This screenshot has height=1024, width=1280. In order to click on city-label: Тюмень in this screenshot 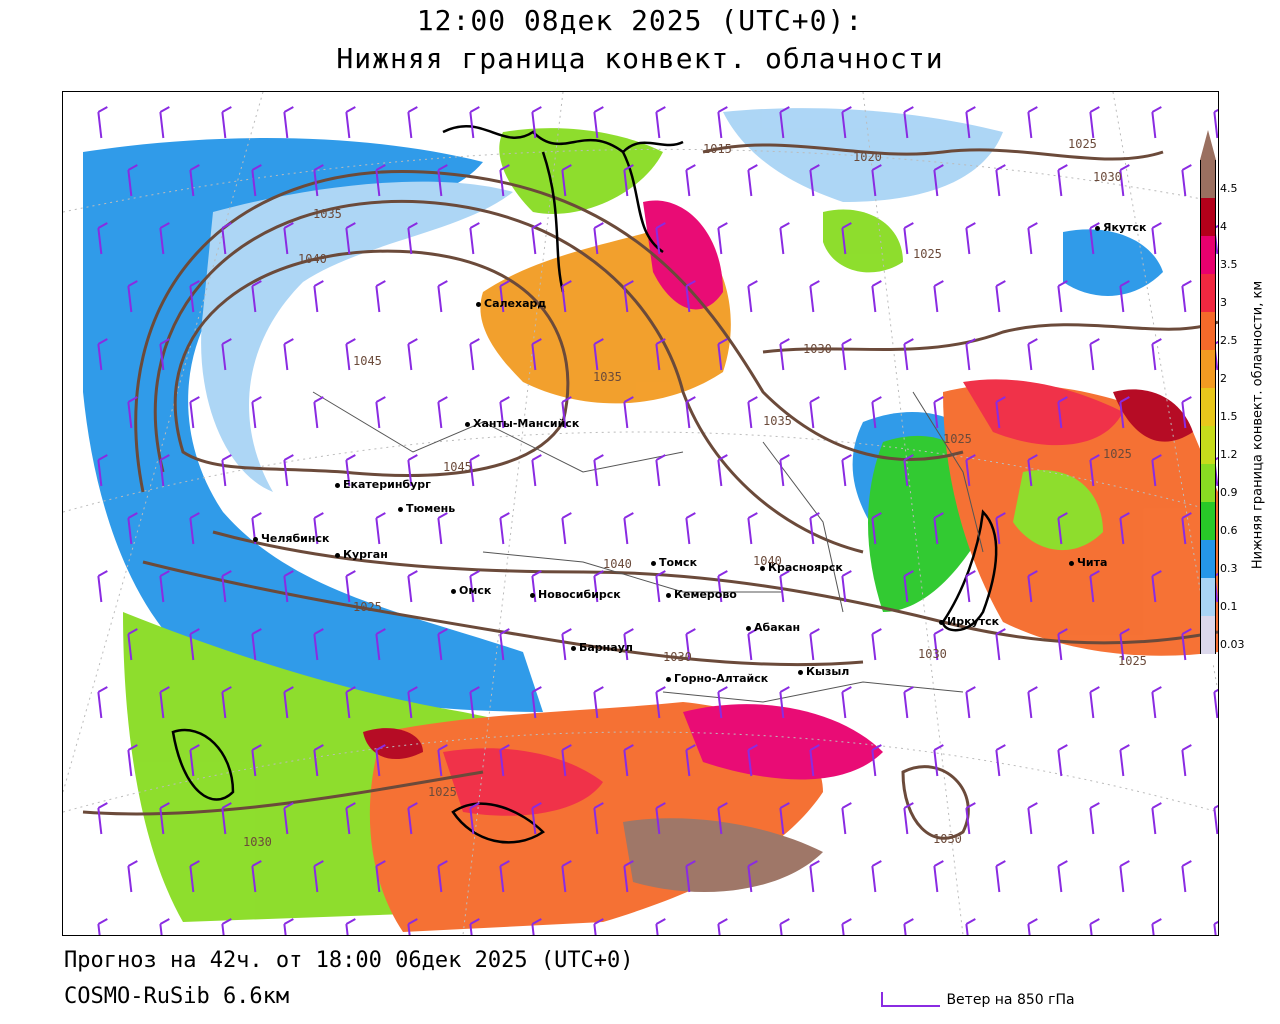, I will do `click(426, 508)`.